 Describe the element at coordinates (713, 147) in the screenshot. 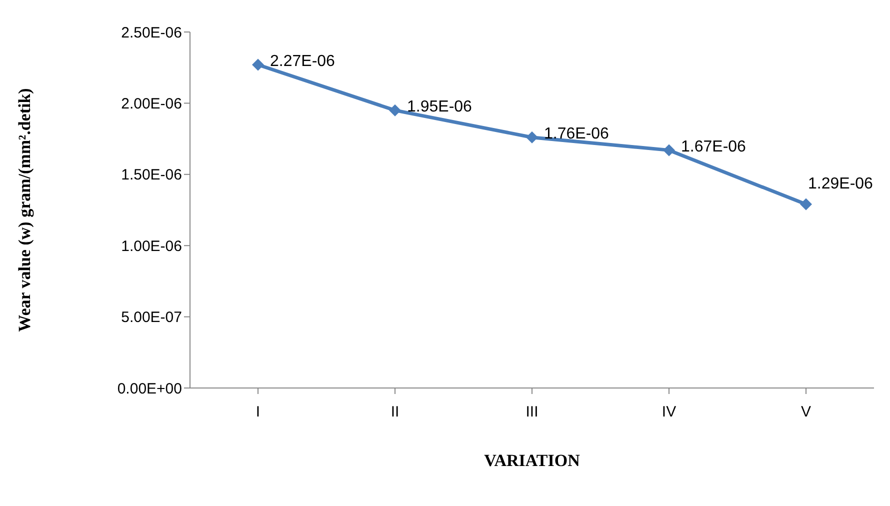

I see `data-label: 1.67E-06` at that location.